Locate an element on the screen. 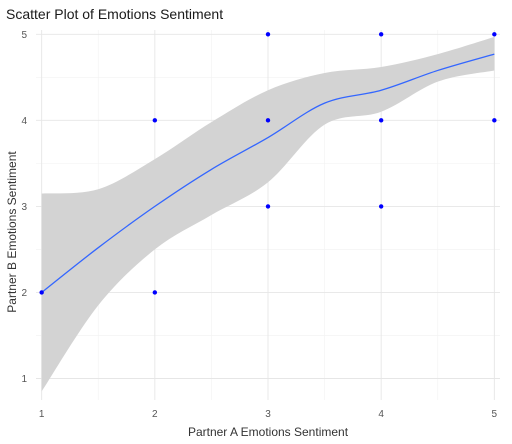  x-tick-label: 1 is located at coordinates (42, 414).